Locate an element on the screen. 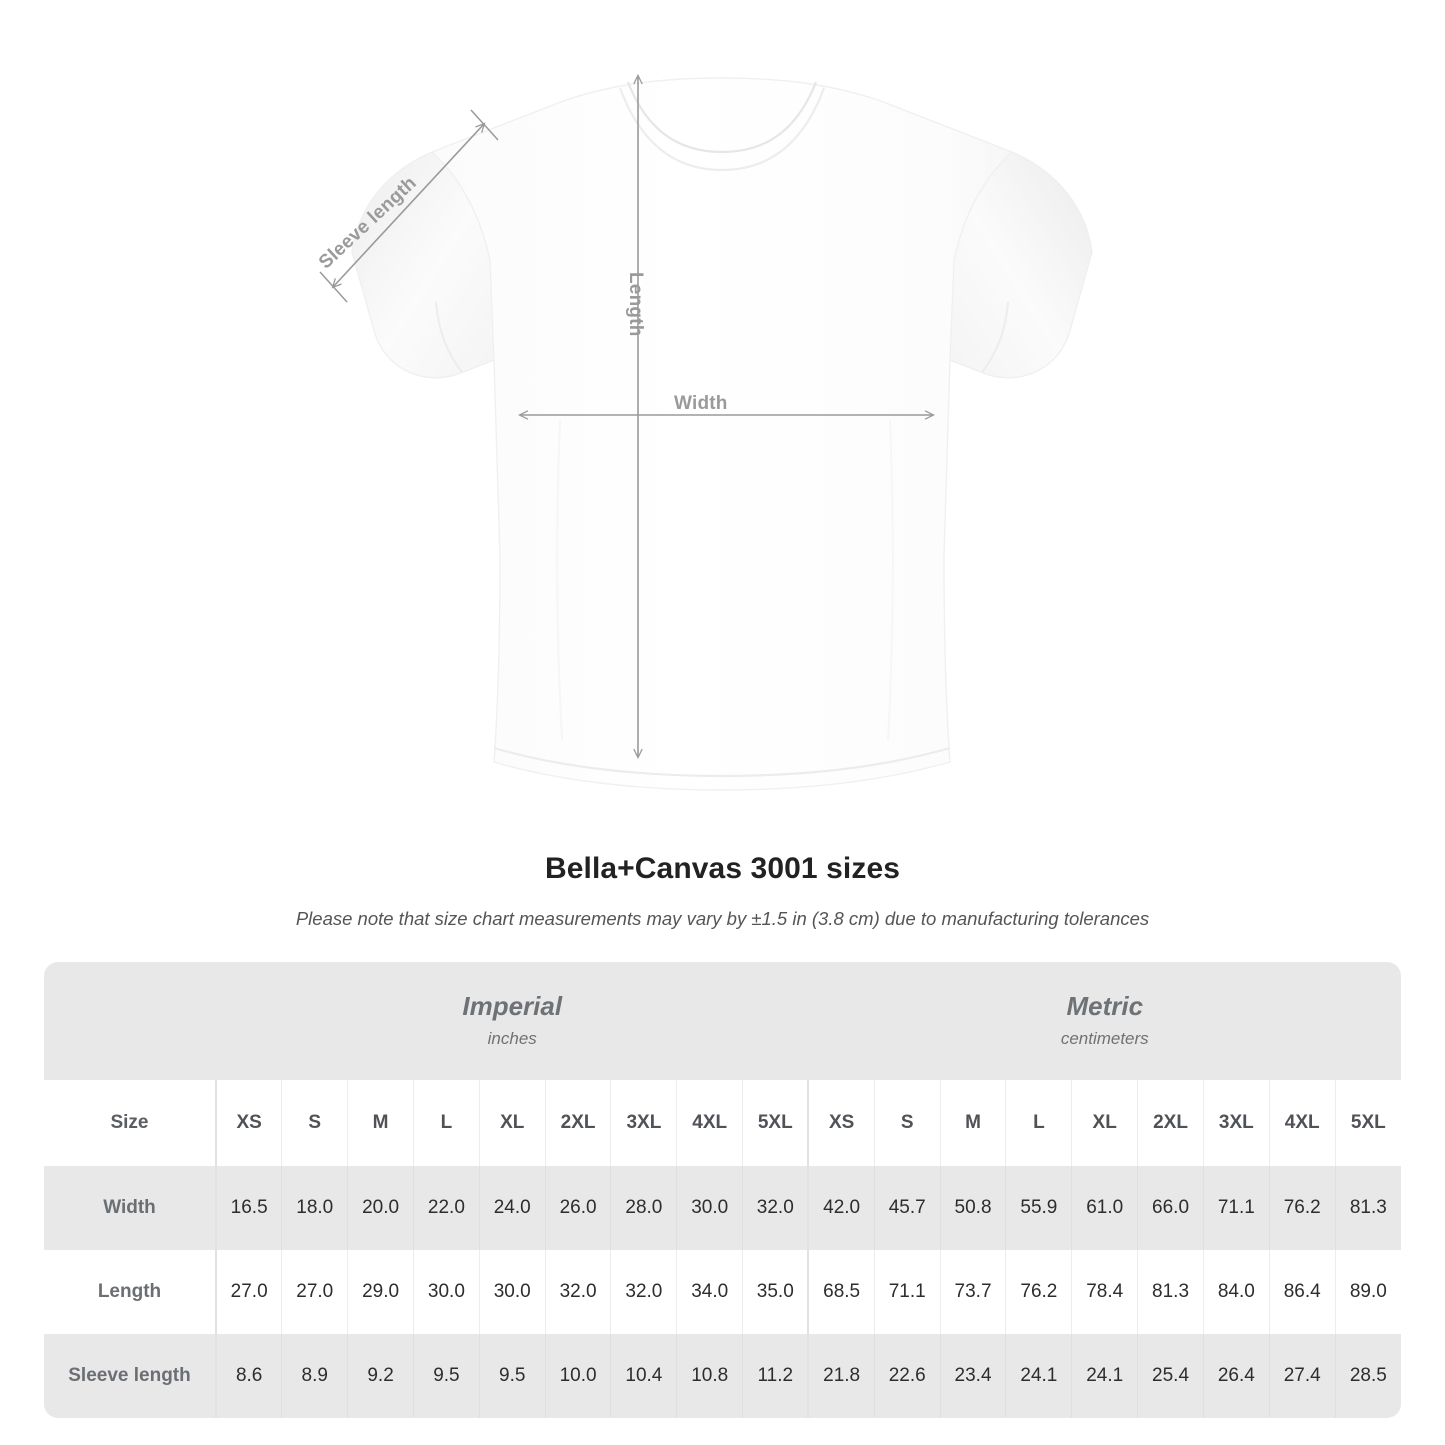 The image size is (1445, 1445). cell-length-s-imperial: 27.0 is located at coordinates (314, 1292).